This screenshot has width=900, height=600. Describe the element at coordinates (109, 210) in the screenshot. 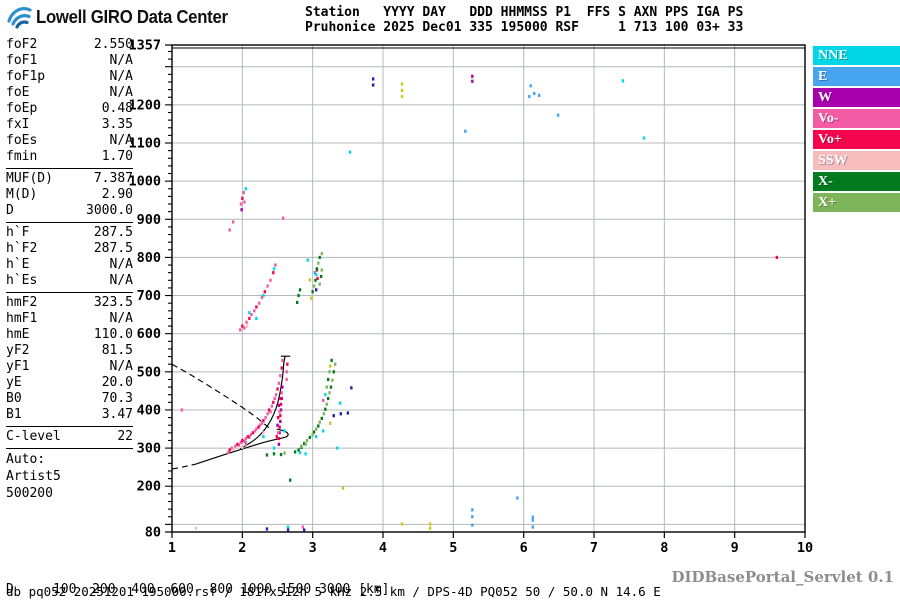

I see `param-value: 3000.0` at that location.